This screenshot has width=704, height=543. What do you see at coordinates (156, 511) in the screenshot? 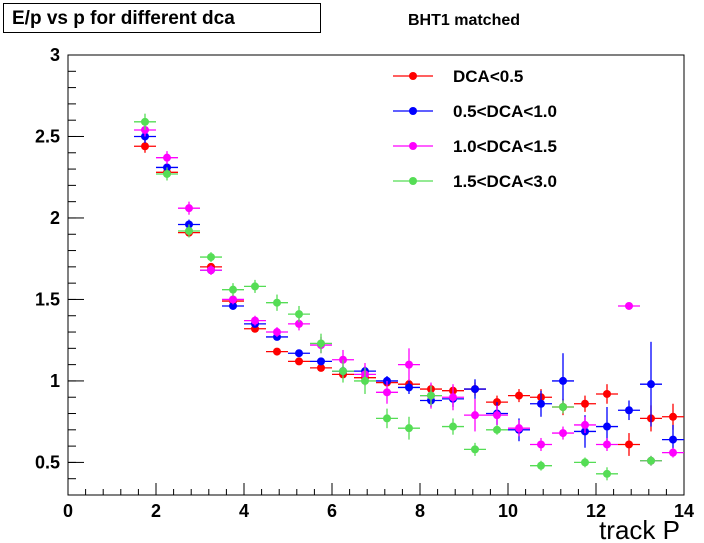
I see `x-tick-label: 2` at bounding box center [156, 511].